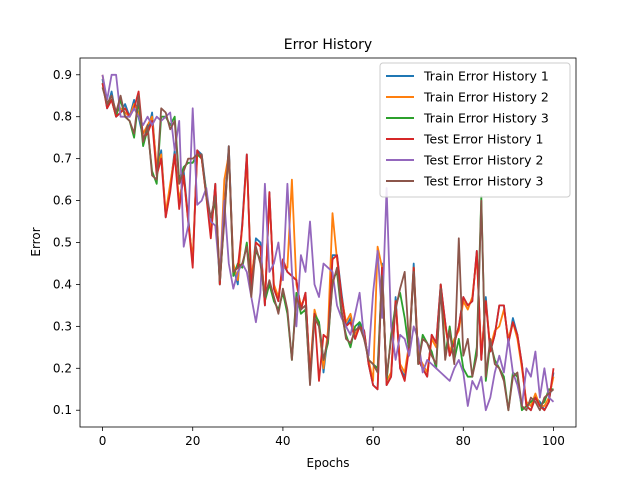  Describe the element at coordinates (103, 441) in the screenshot. I see `x-tick-label: 0` at that location.